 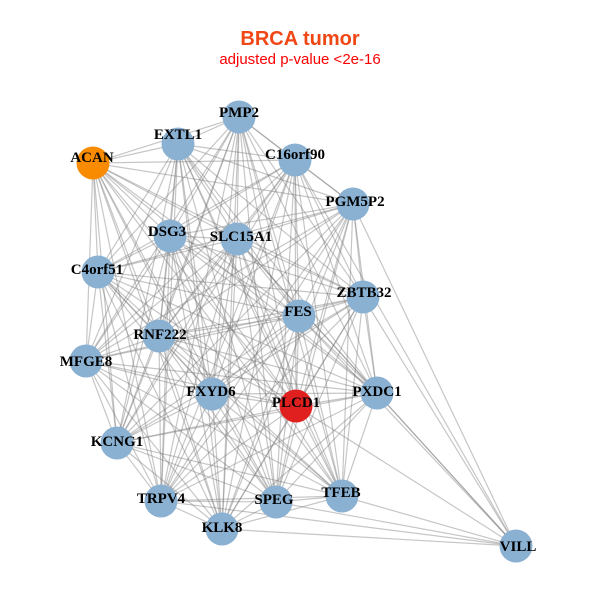 I want to click on edge-C16orf90-FES, so click(x=297, y=238).